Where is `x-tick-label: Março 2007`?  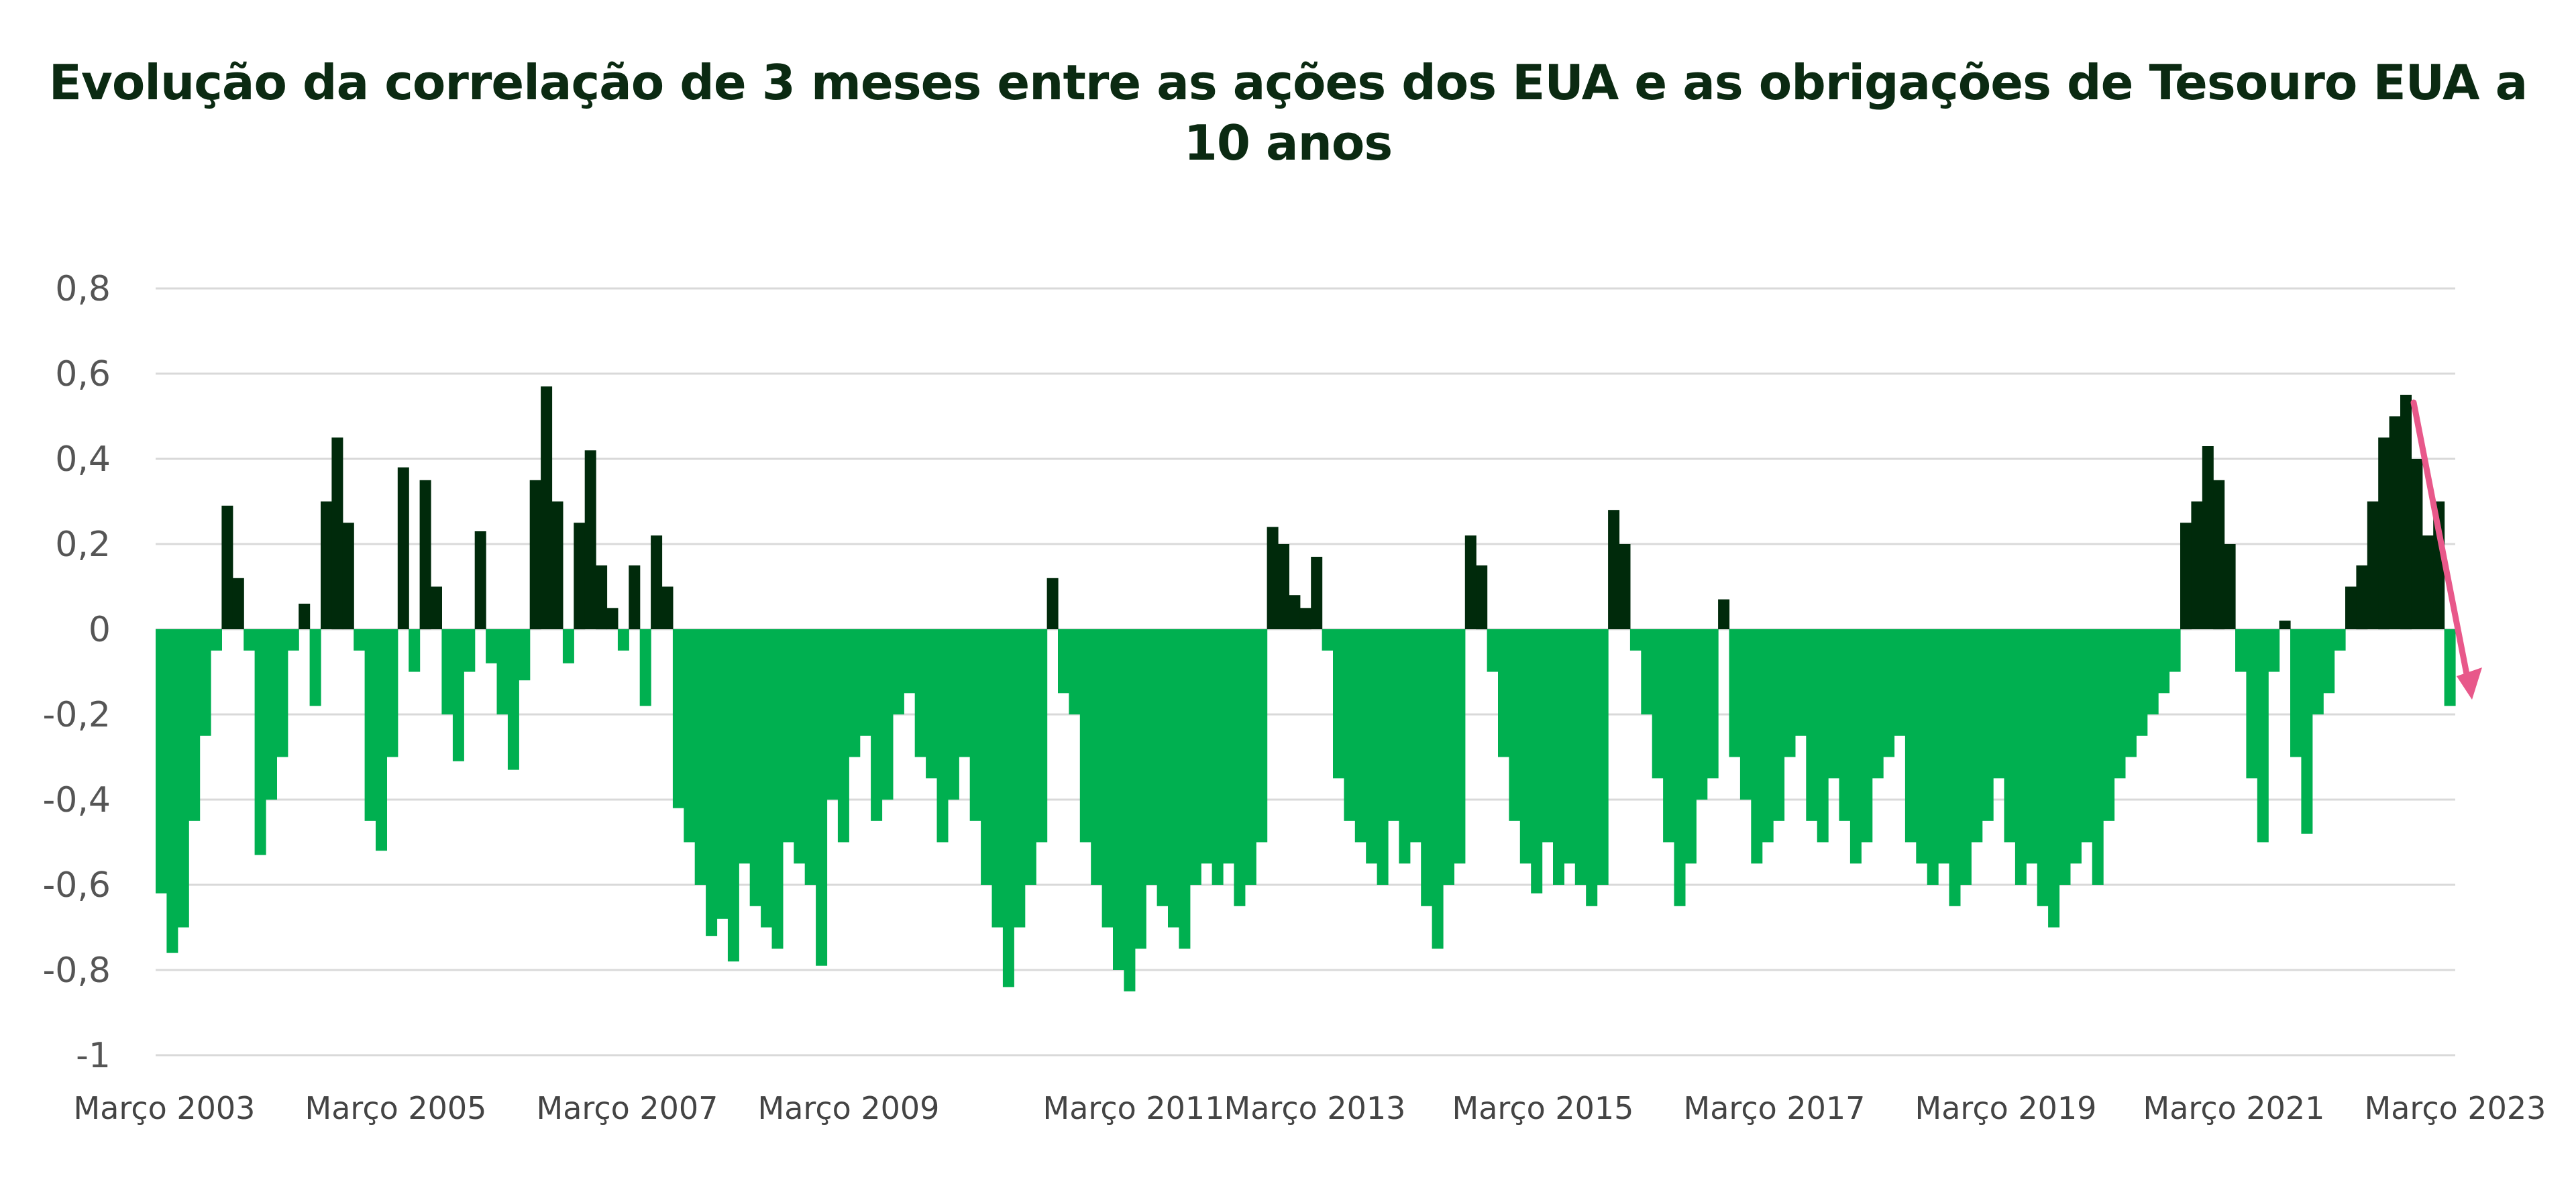 x-tick-label: Março 2007 is located at coordinates (627, 1108).